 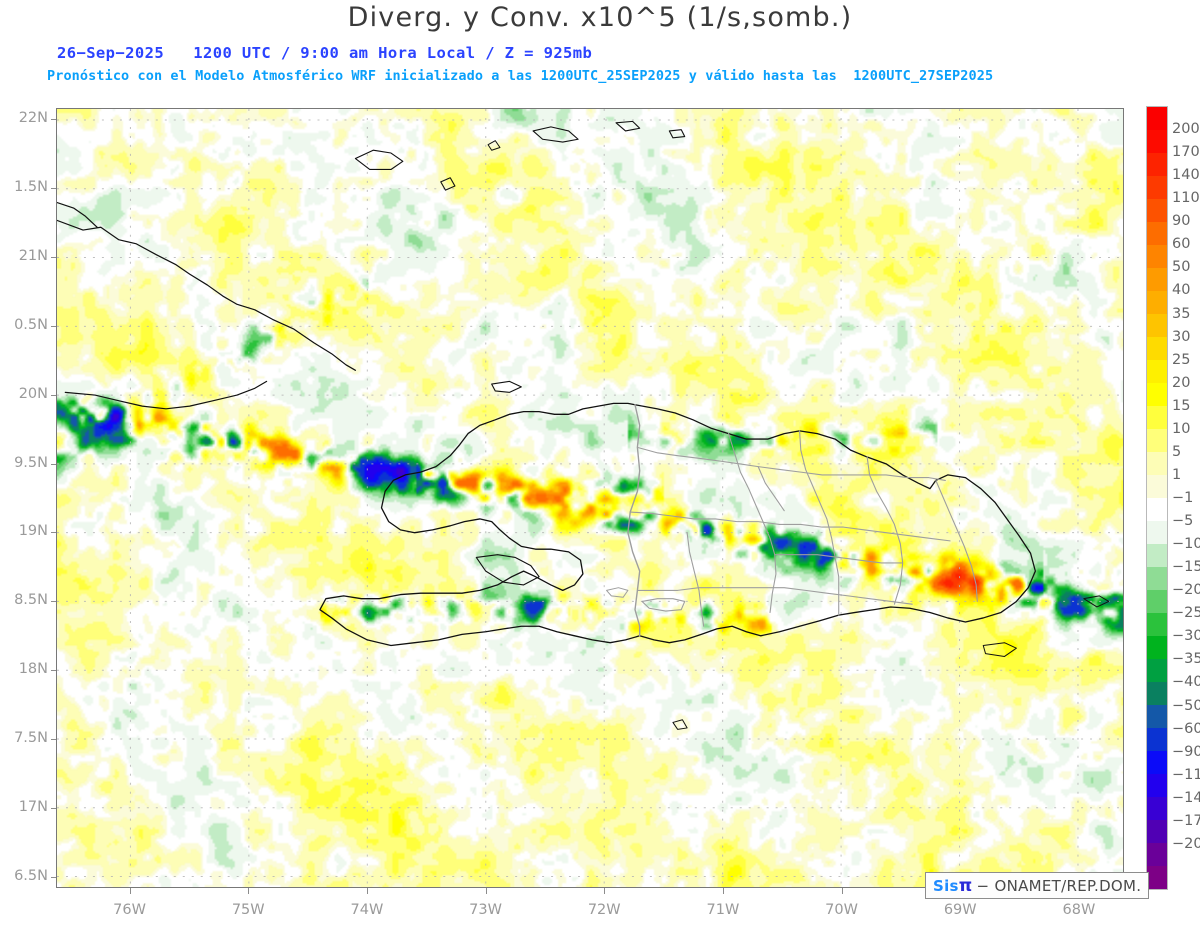 I want to click on longitude-tick-label: 75W, so click(x=248, y=910).